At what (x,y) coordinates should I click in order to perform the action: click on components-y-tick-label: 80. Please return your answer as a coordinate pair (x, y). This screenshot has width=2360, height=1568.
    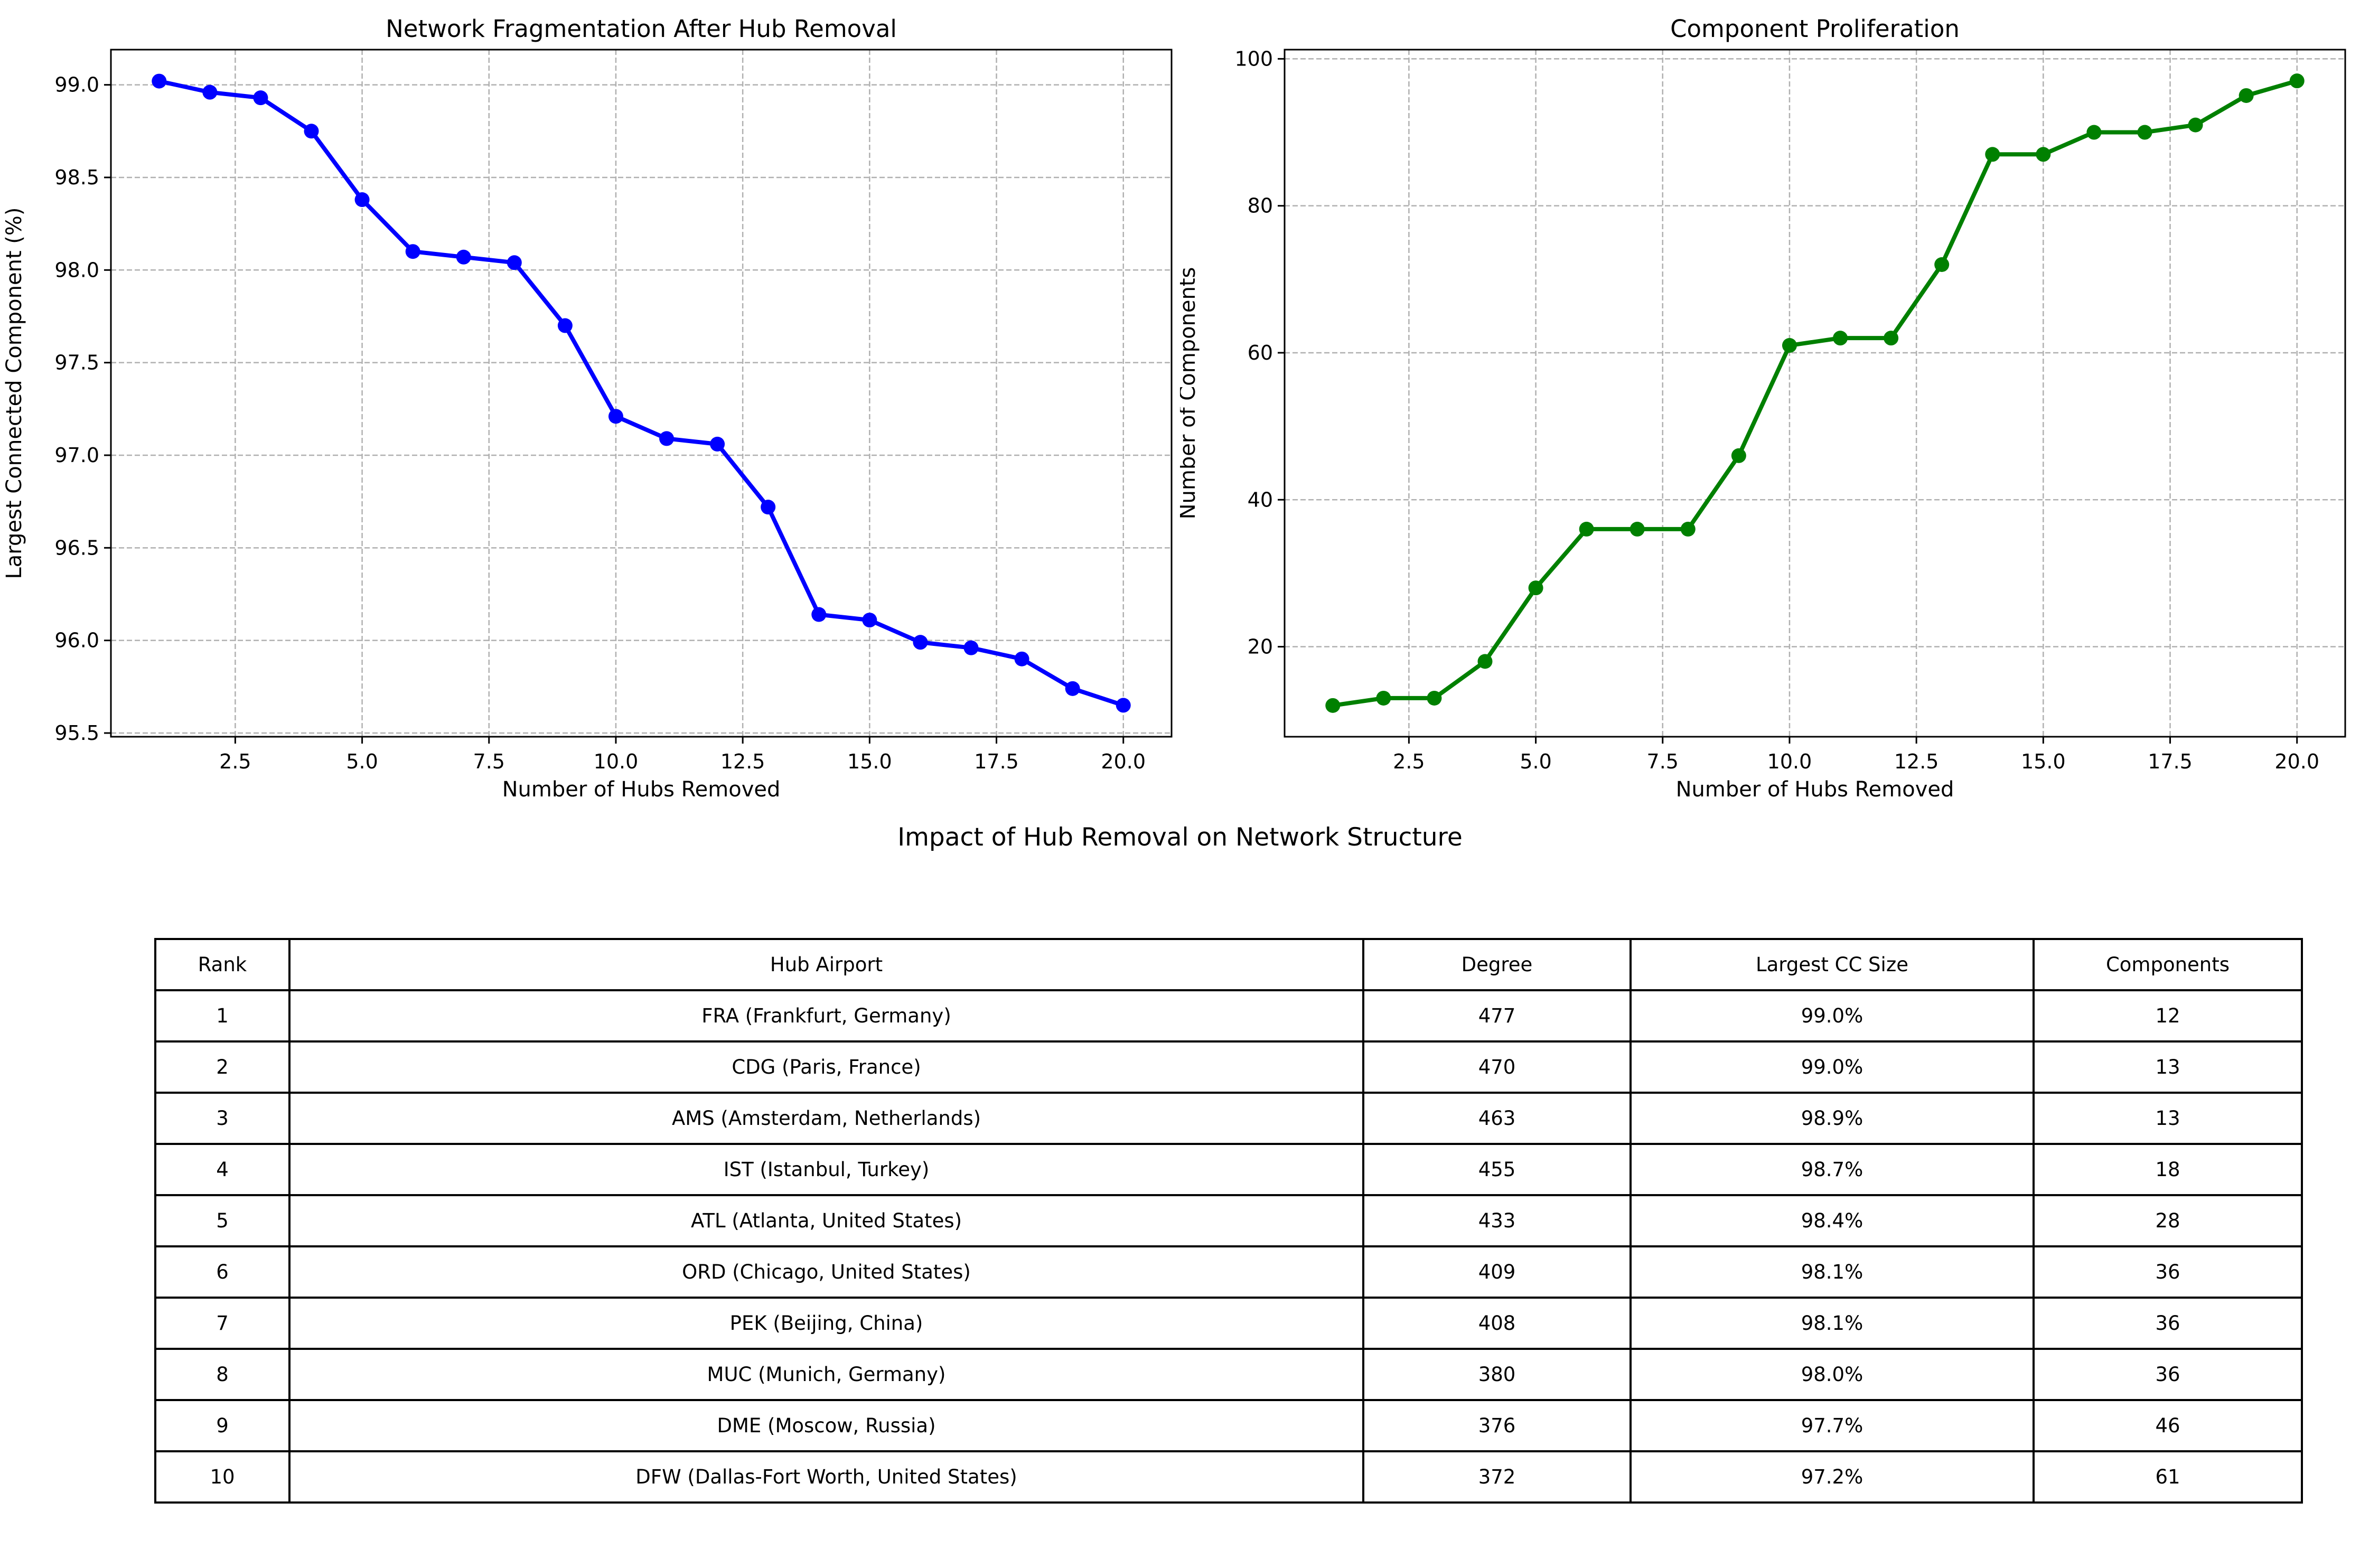
    Looking at the image, I should click on (1260, 206).